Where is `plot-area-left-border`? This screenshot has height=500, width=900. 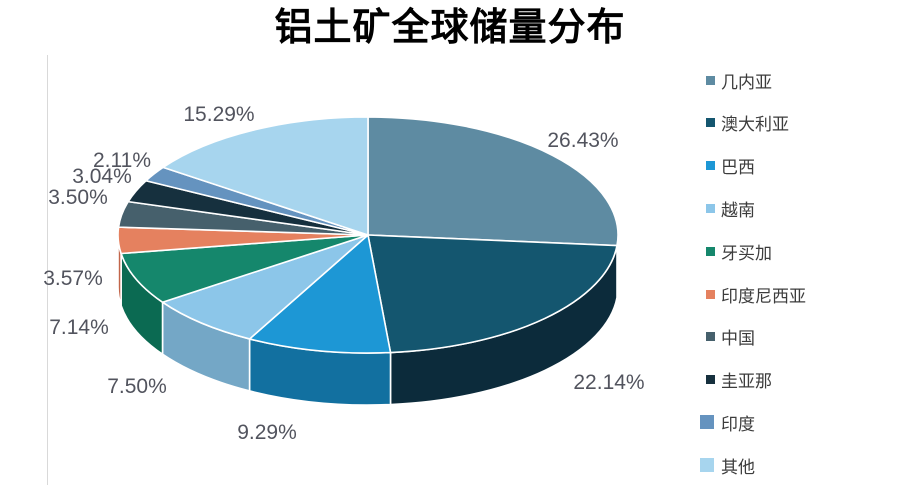
plot-area-left-border is located at coordinates (47, 270).